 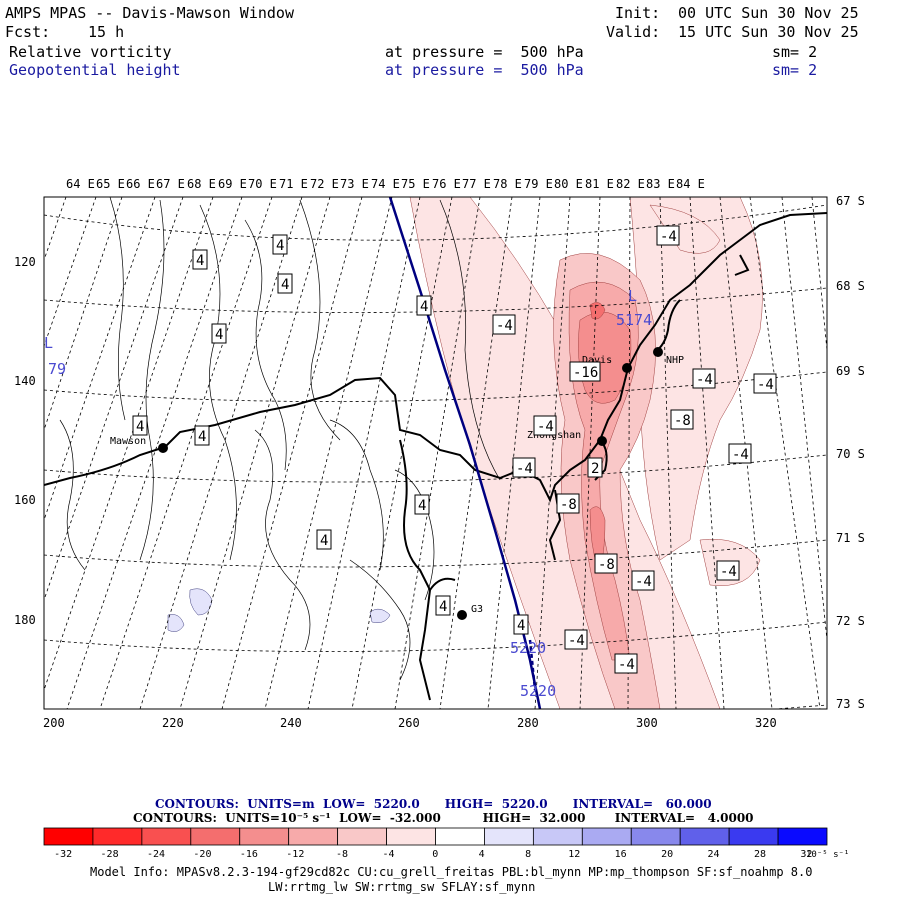 I want to click on lon-label: 74 E, so click(x=385, y=184).